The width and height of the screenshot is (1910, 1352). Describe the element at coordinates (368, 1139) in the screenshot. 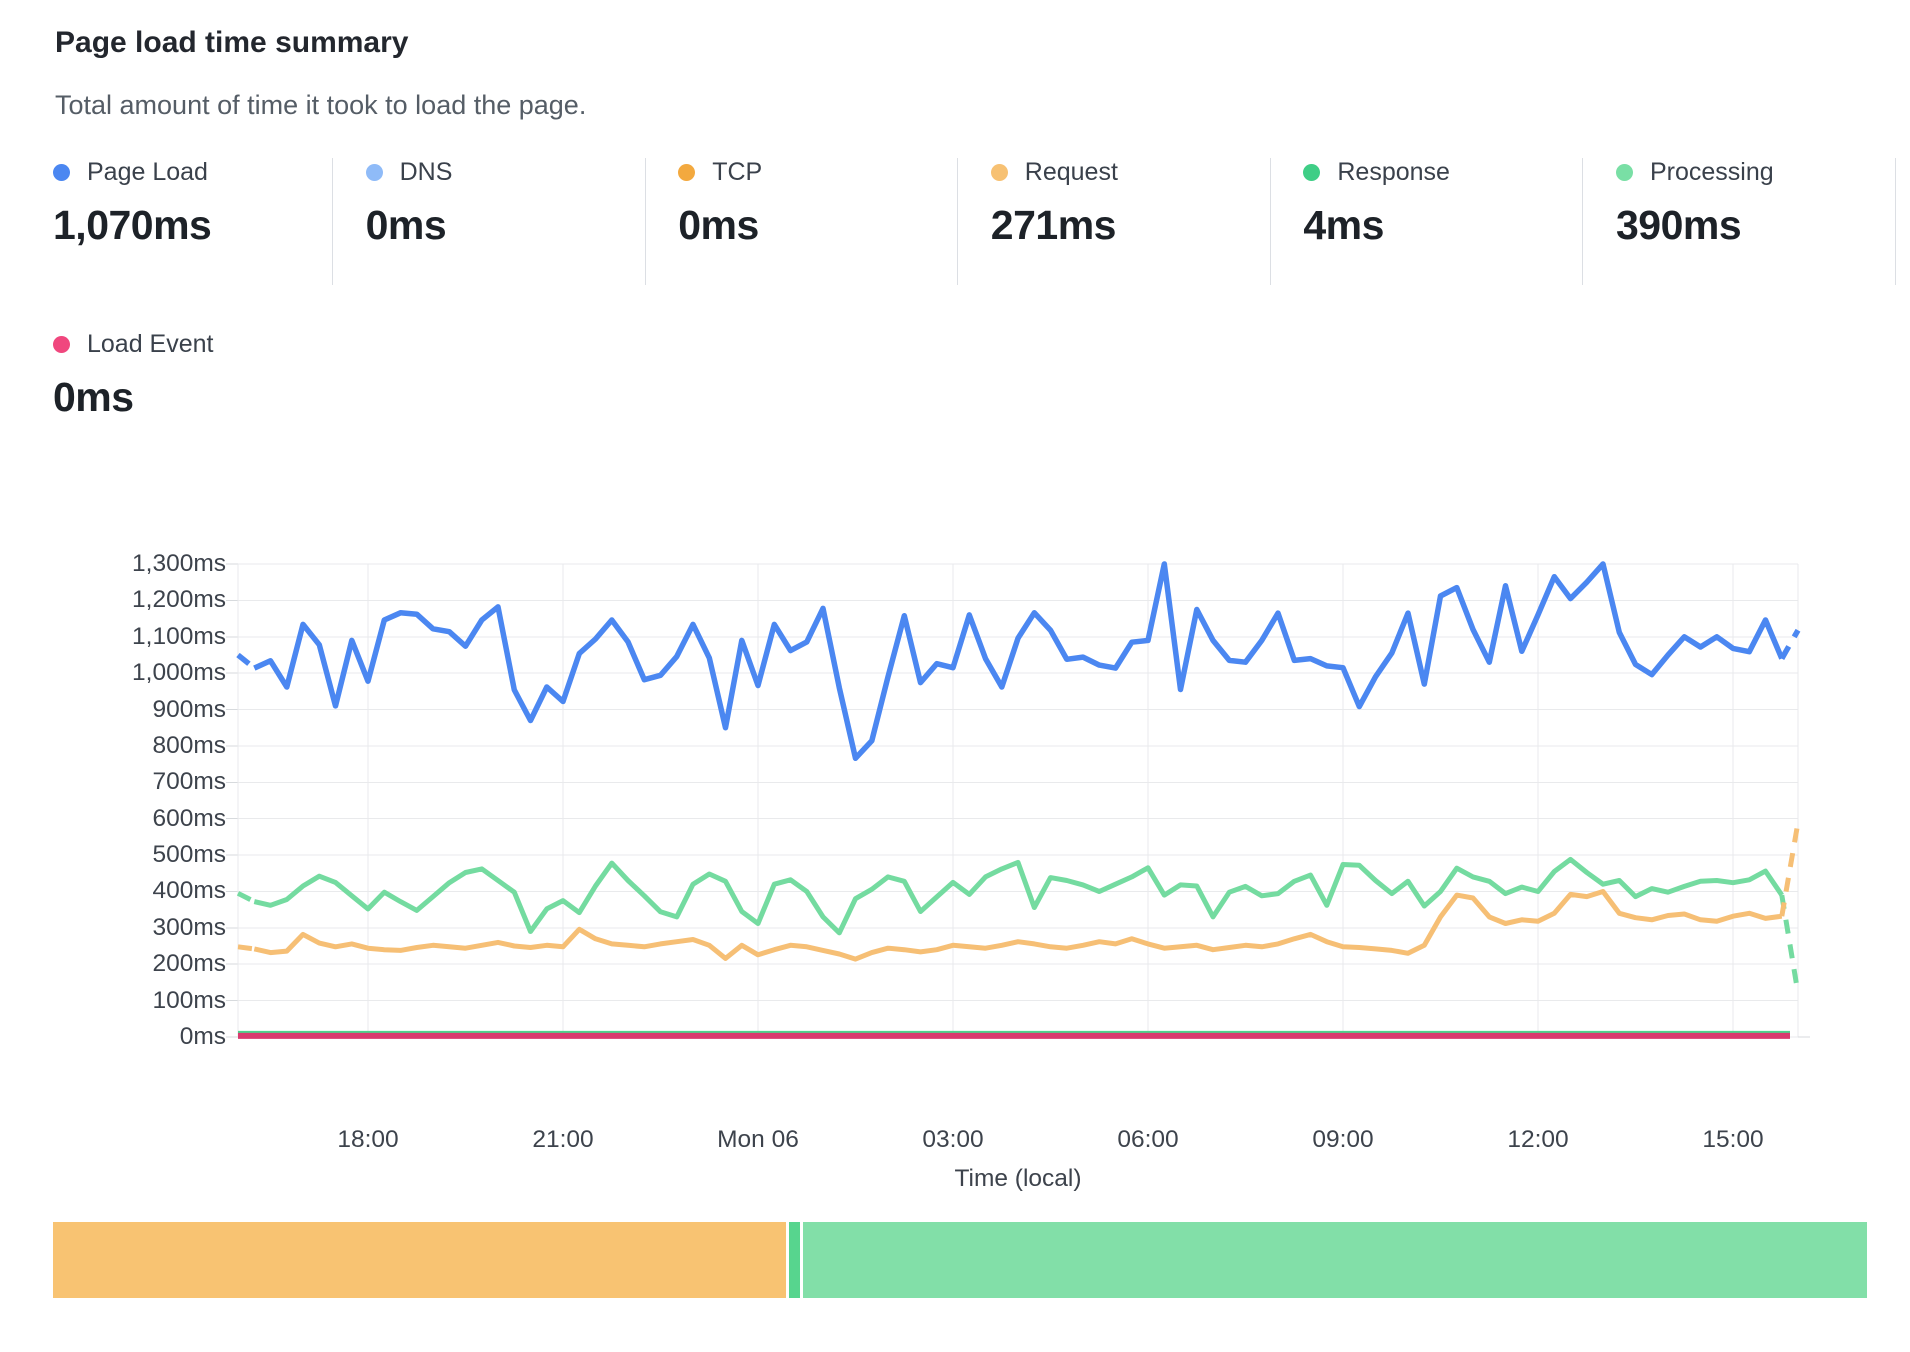

I see `x-tick-label: 18:00` at that location.